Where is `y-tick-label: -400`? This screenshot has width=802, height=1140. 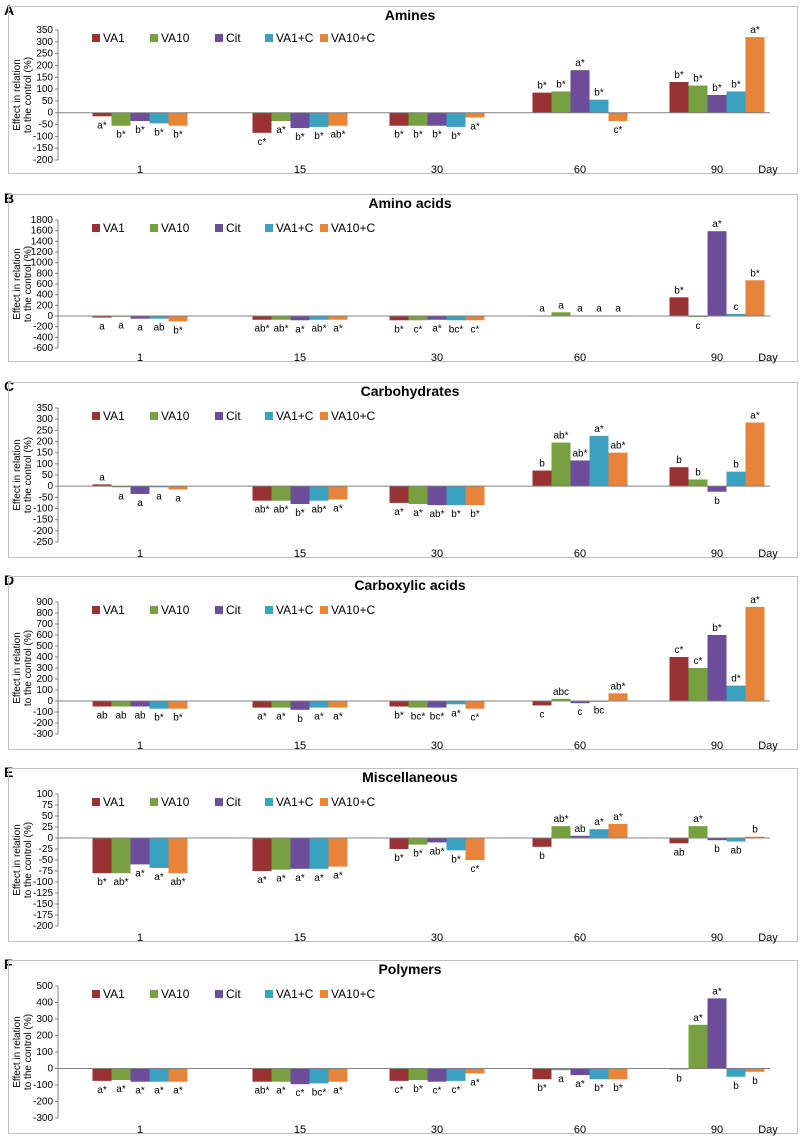 y-tick-label: -400 is located at coordinates (43, 337).